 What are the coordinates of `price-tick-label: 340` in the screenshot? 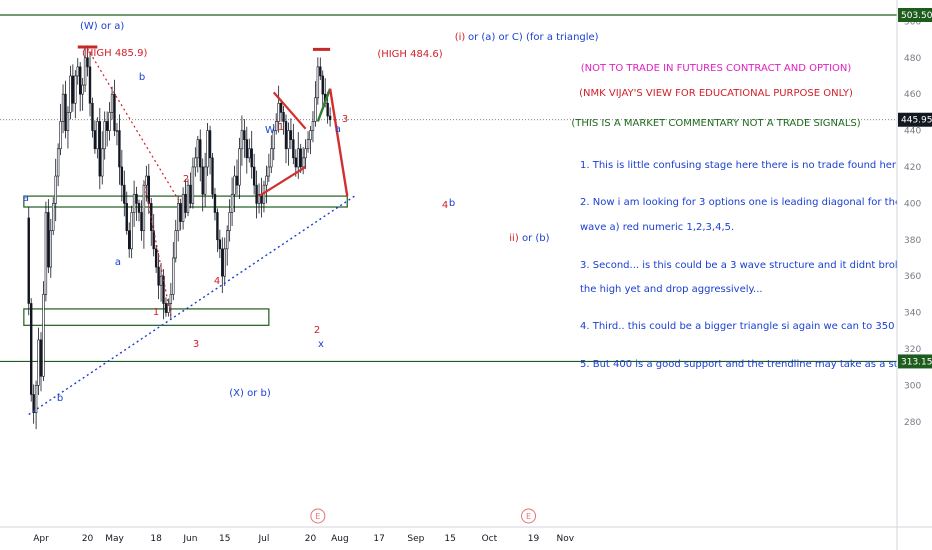 It's located at (912, 314).